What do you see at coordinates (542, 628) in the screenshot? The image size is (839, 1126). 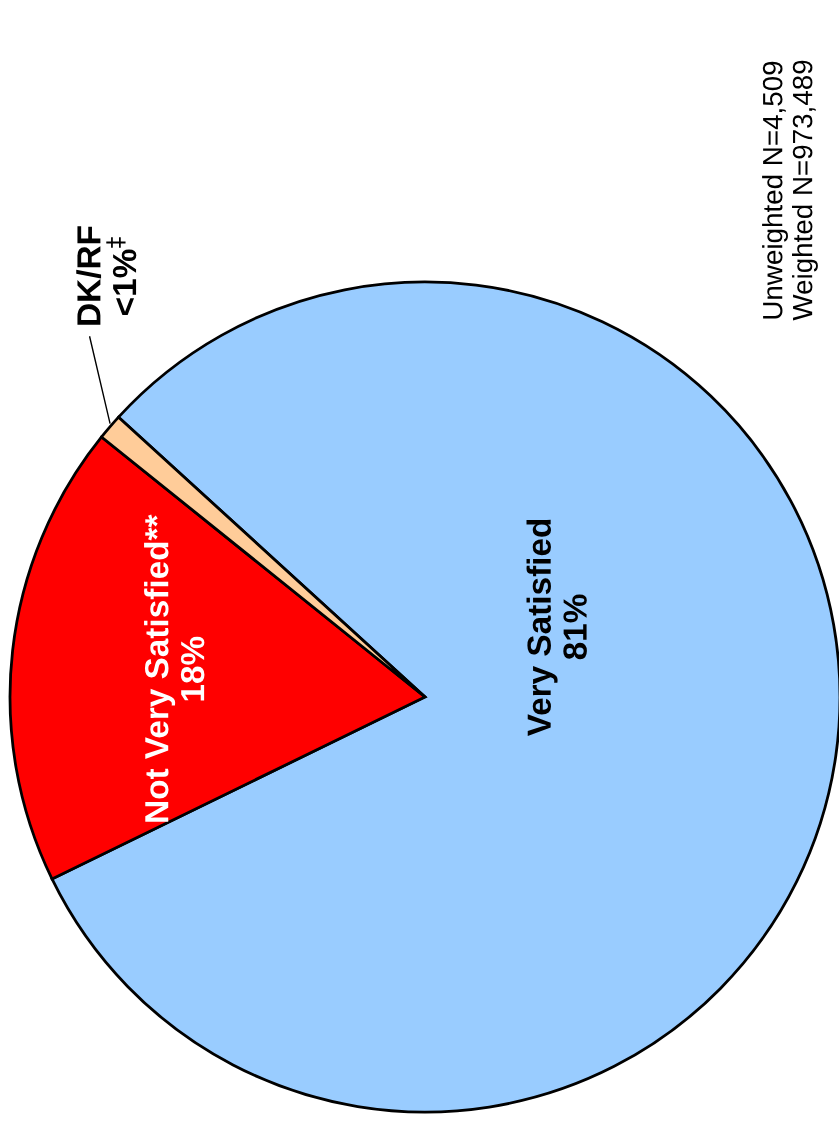 I see `slice-label: Very Satisfied` at bounding box center [542, 628].